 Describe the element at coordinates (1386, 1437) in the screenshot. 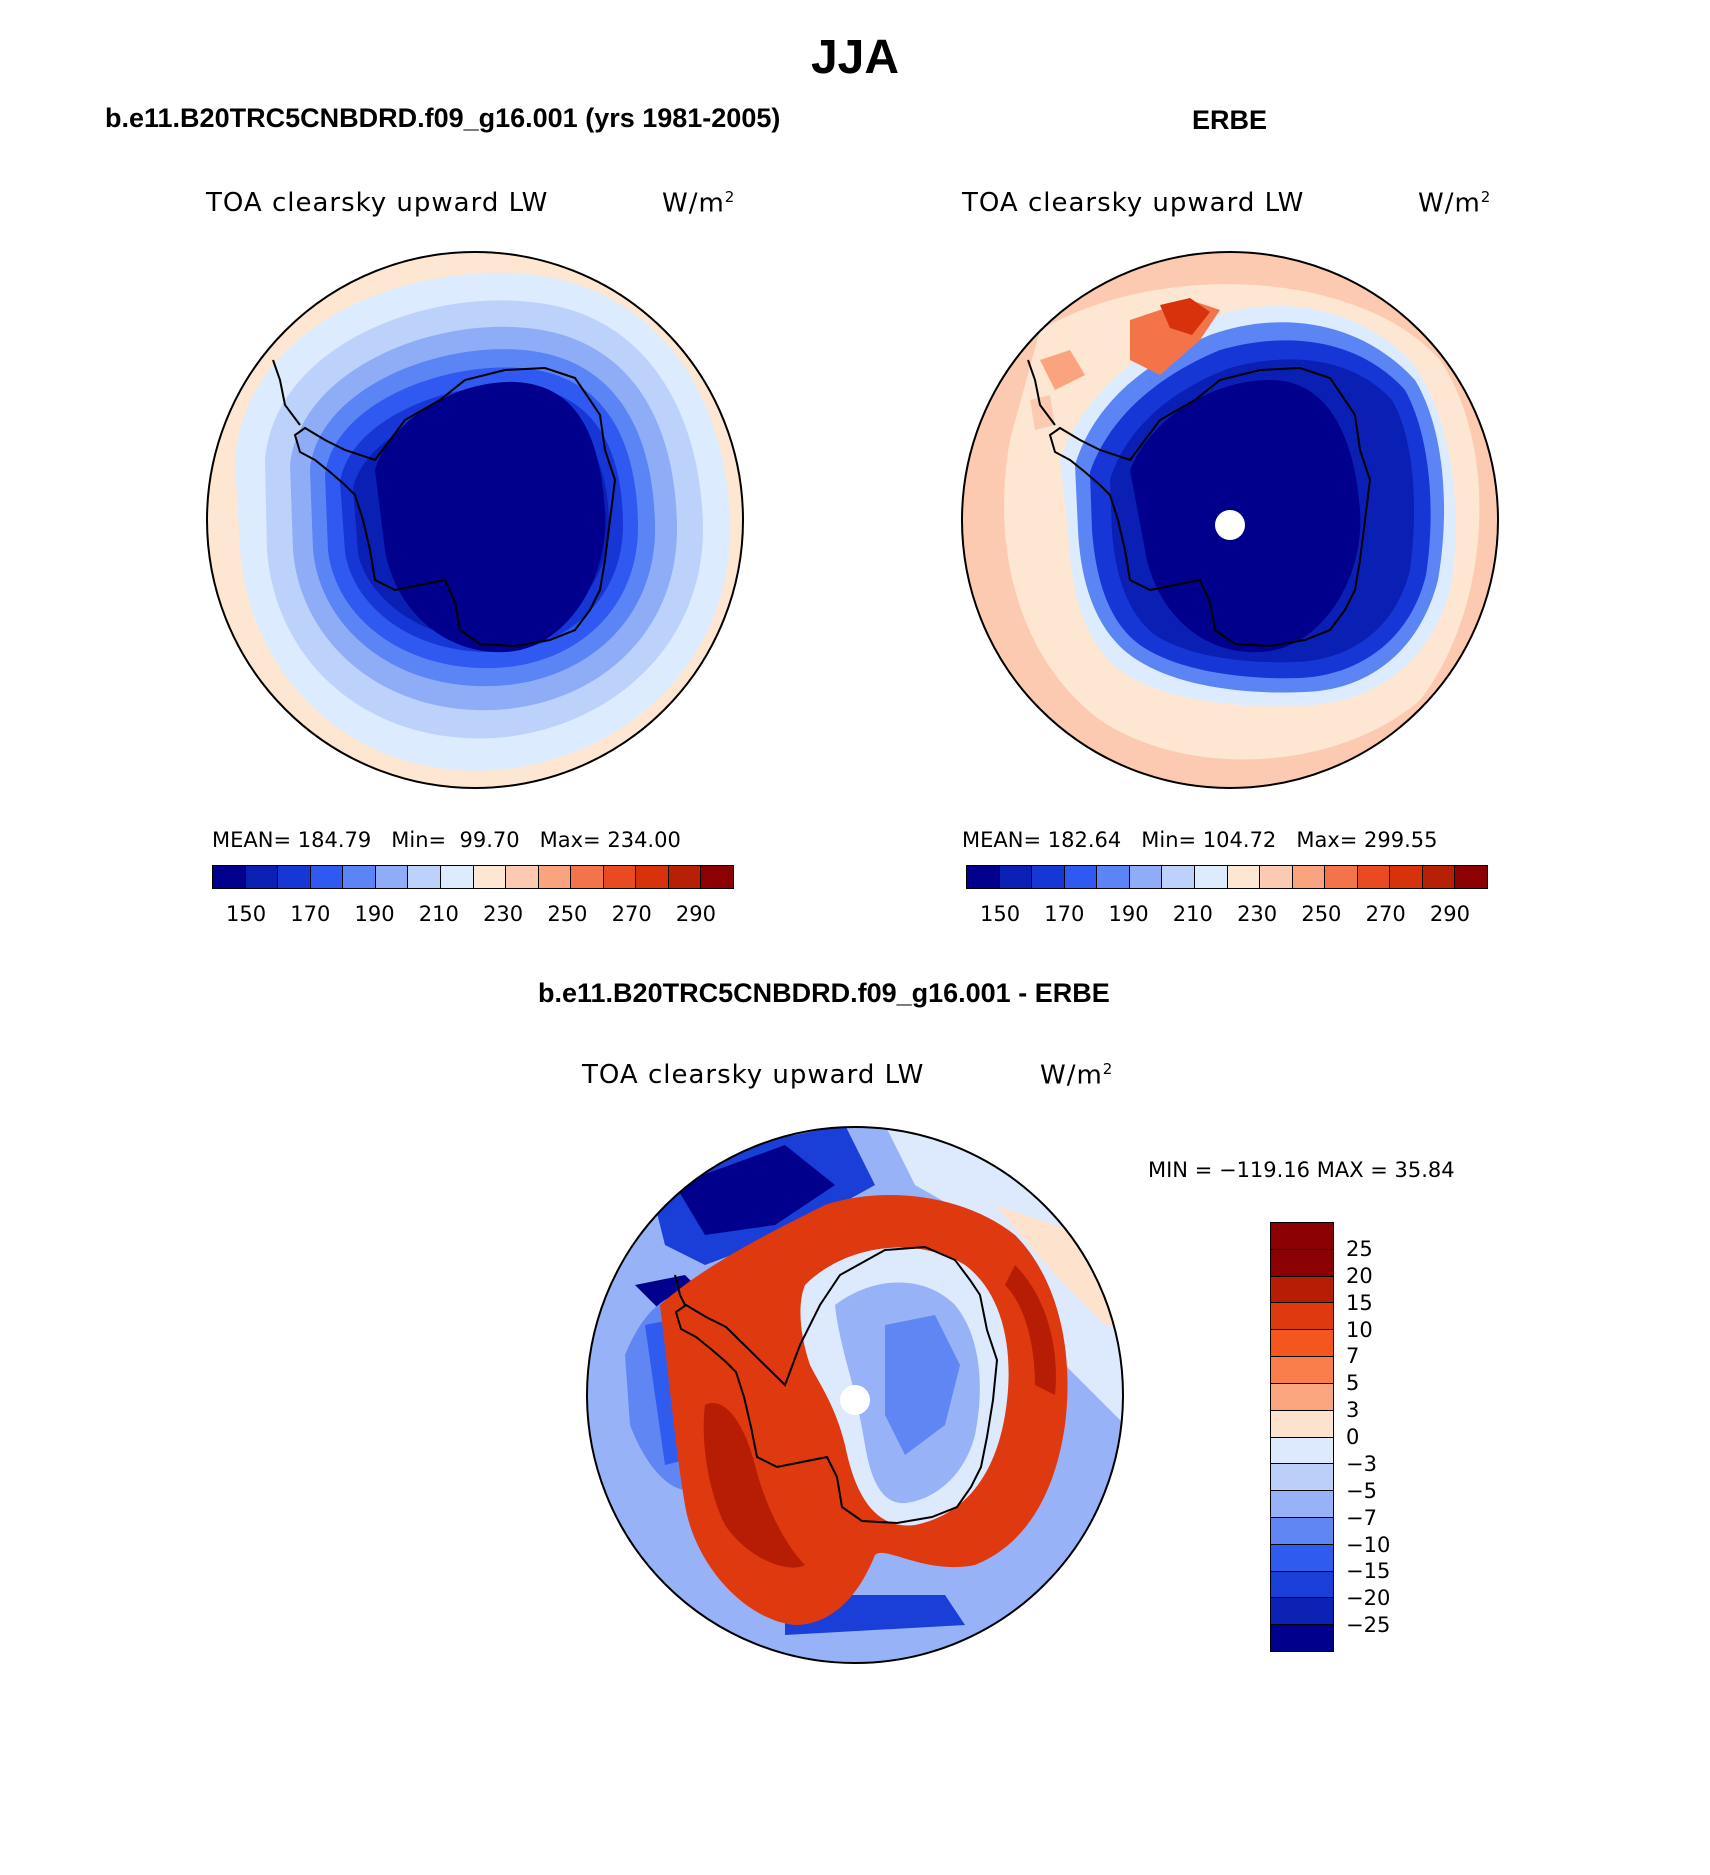

I see `diff-colorbar-labels: 25 20 15 10 7 5 3 0 −3 −5 −7 −10 −15 −20 −25` at that location.